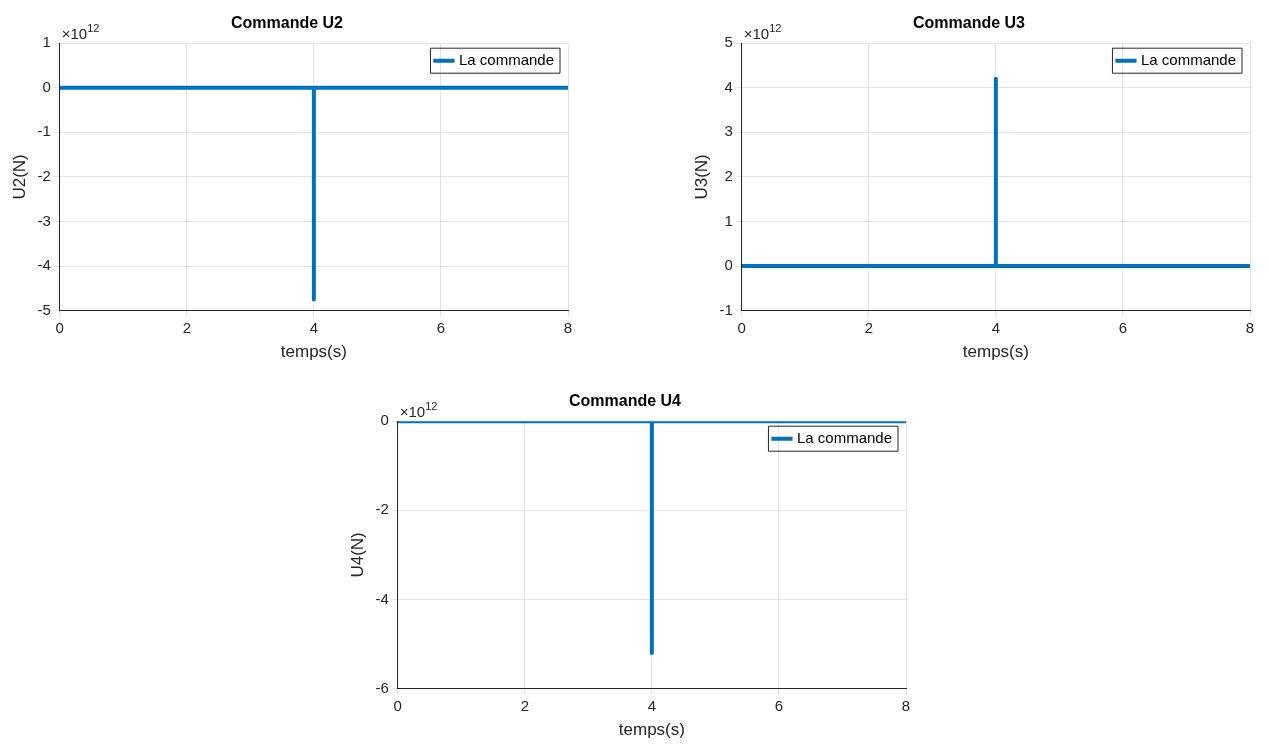 The height and width of the screenshot is (745, 1269). What do you see at coordinates (969, 23) in the screenshot?
I see `chart-title: Commande U3` at bounding box center [969, 23].